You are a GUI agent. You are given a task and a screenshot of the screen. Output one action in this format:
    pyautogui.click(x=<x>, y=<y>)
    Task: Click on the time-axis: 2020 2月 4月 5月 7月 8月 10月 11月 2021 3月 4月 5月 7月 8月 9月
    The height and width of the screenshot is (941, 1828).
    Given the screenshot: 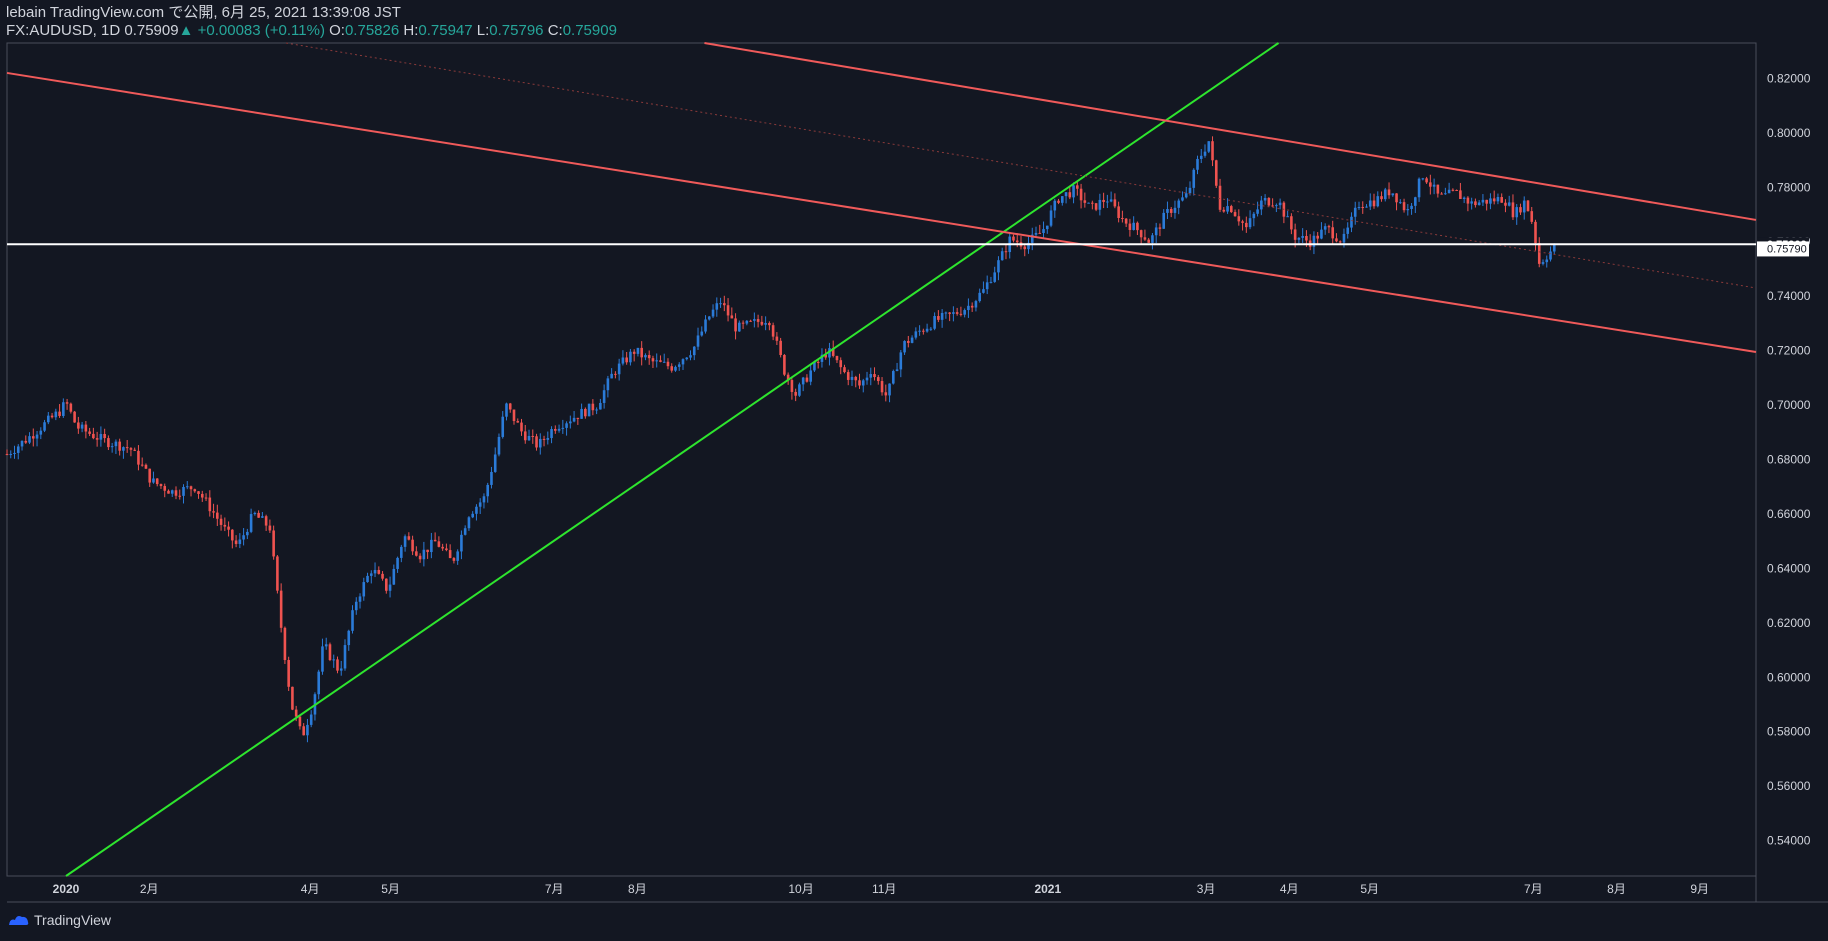 What is the action you would take?
    pyautogui.click(x=881, y=889)
    